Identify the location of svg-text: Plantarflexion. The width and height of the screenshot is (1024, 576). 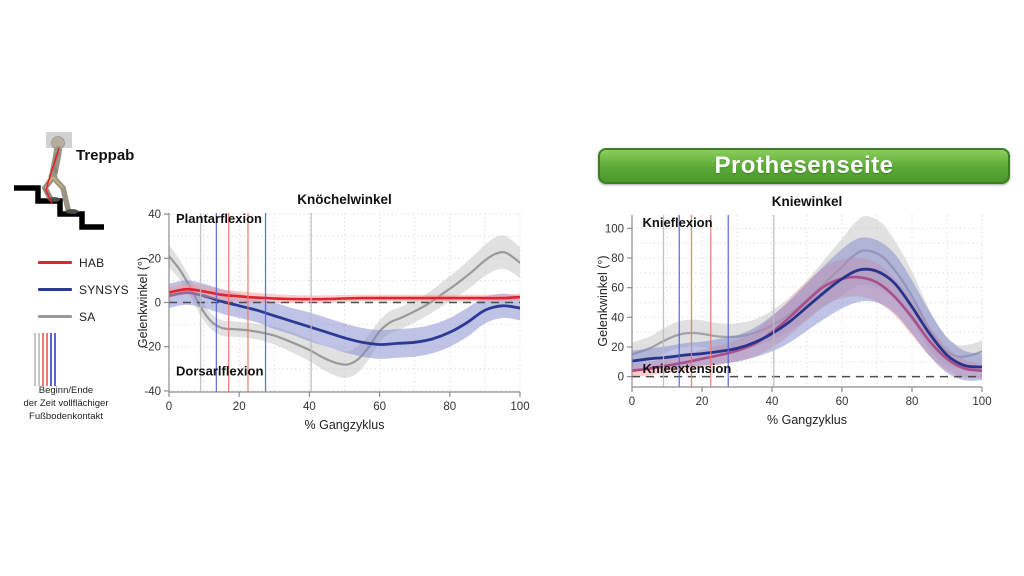
(219, 218).